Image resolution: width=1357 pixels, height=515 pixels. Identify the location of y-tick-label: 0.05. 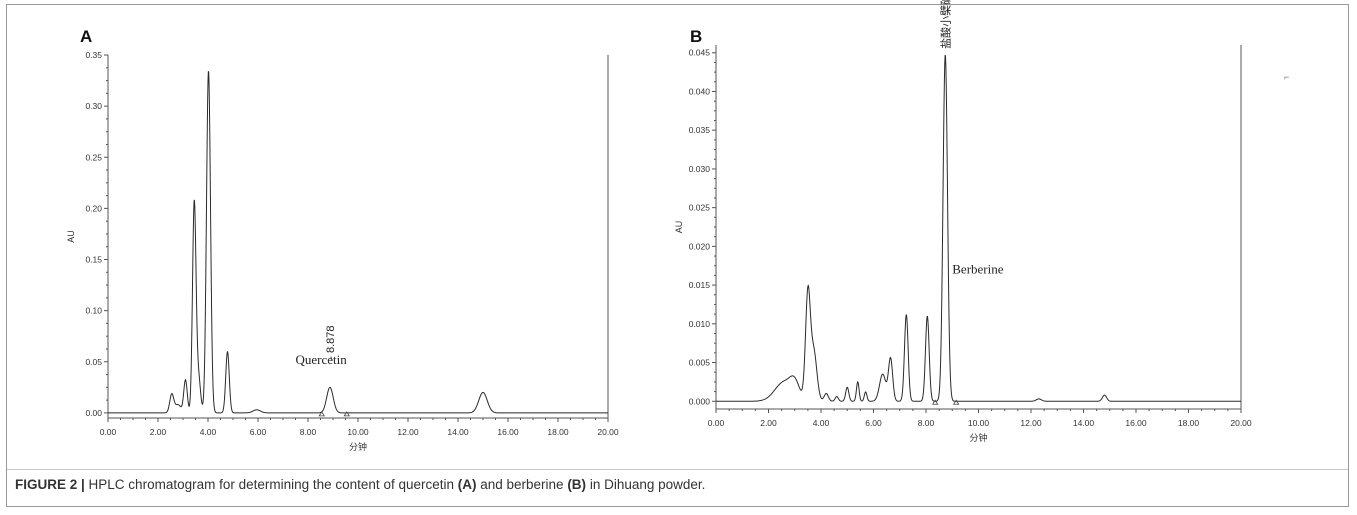
(93, 362).